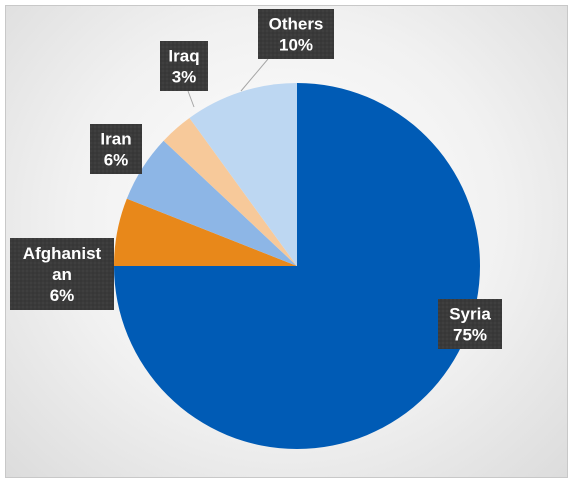 This screenshot has height=483, width=573. Describe the element at coordinates (184, 77) in the screenshot. I see `data-label-percent: 3%` at that location.